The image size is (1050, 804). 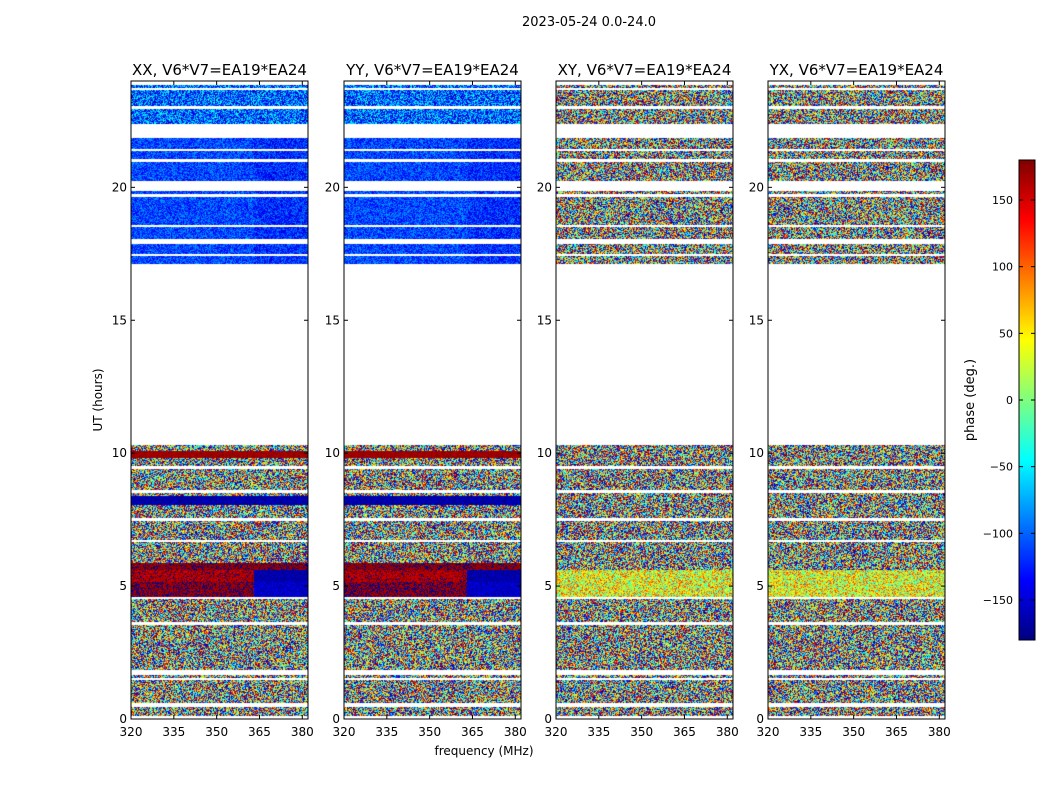 I want to click on panel-title: YY, V6*V7=EA19*EA24, so click(x=432, y=70).